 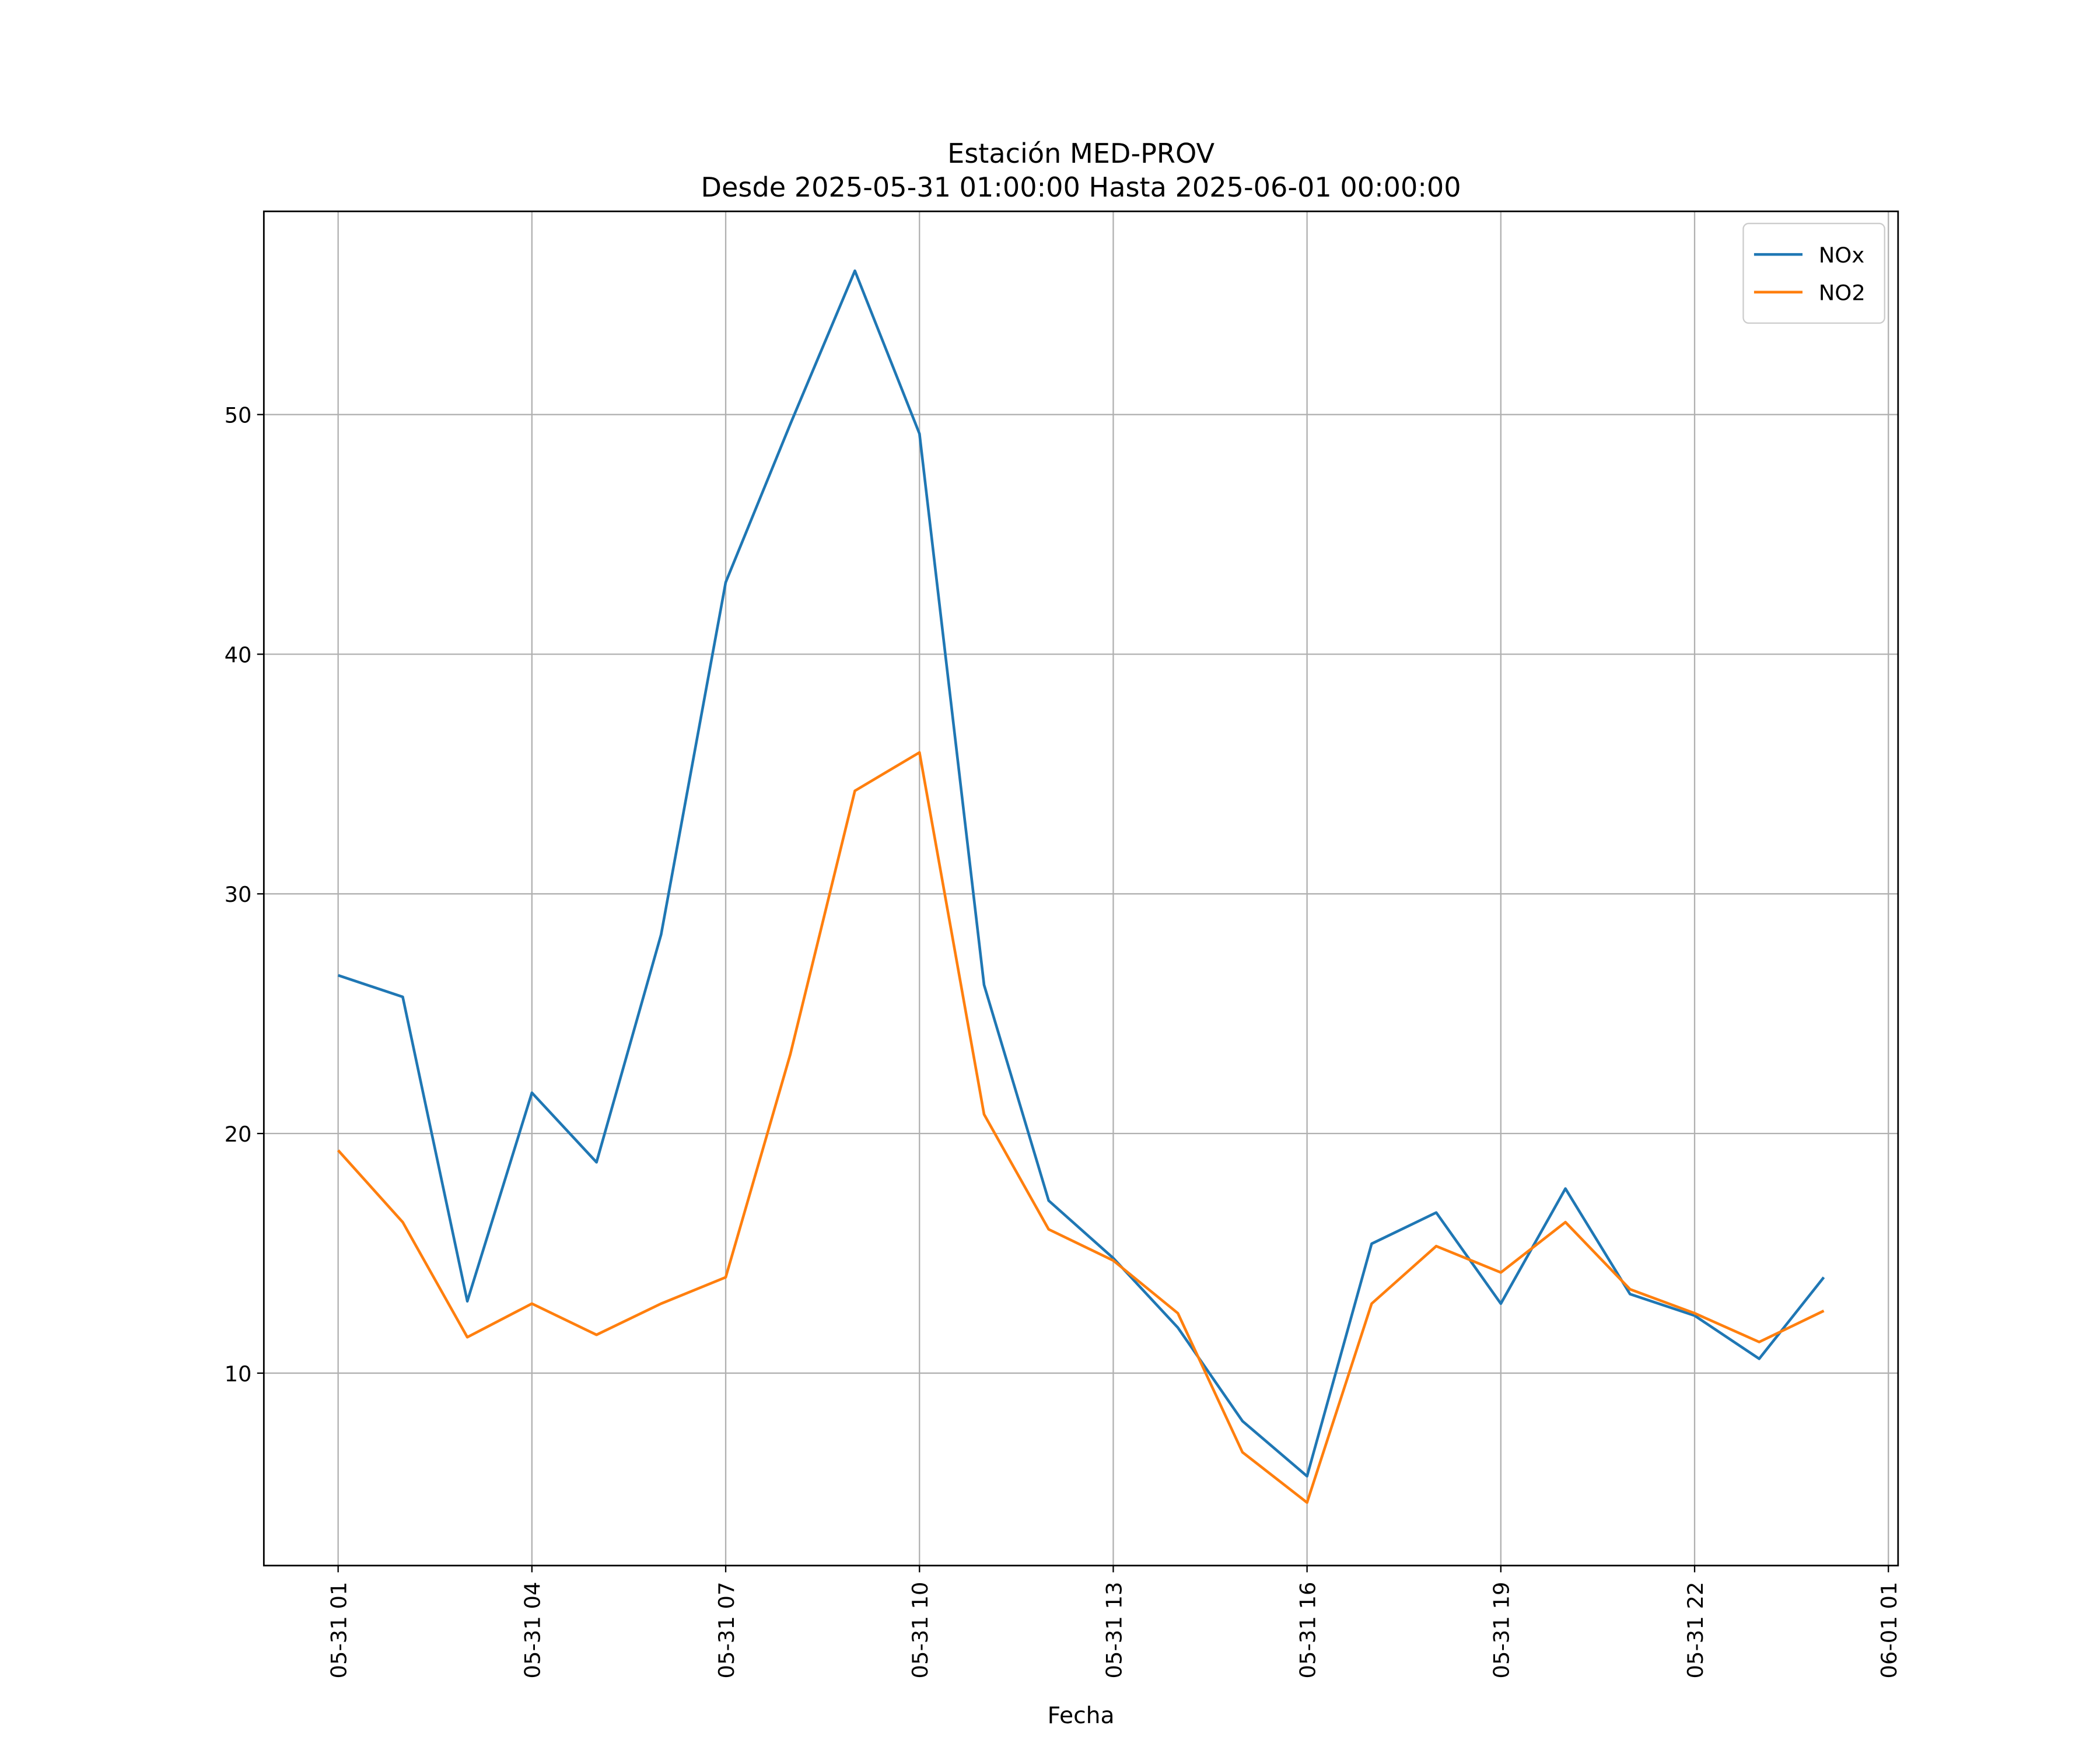 I want to click on x-tick-label: 05-31 07, so click(x=726, y=1630).